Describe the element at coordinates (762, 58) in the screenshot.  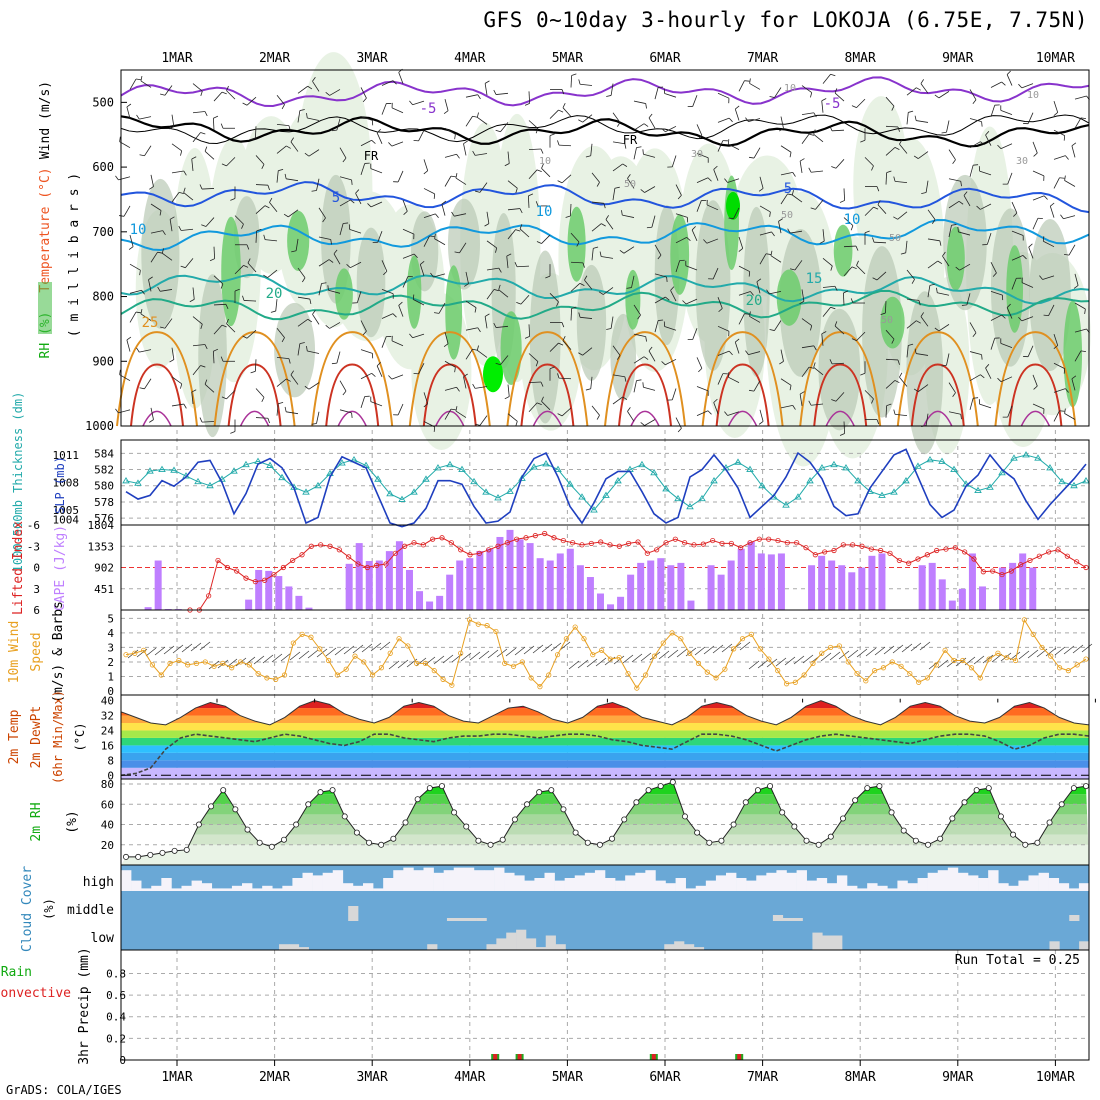
I see `date-label-top: 7MAR` at that location.